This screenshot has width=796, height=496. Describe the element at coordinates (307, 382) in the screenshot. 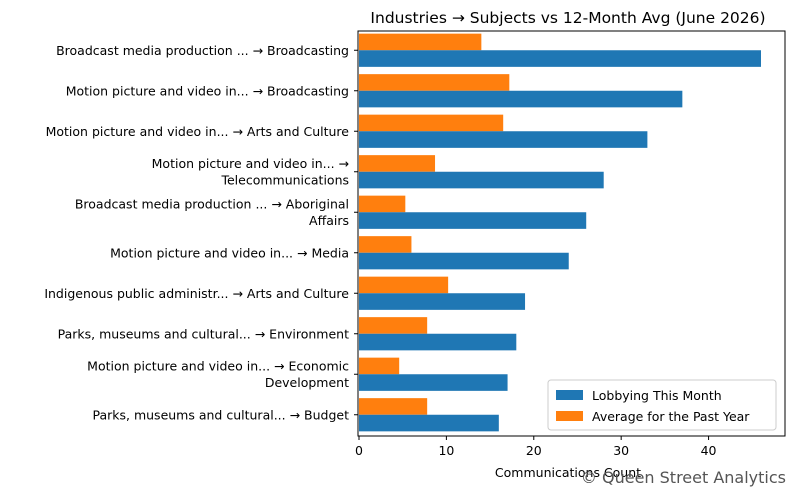

I see `y-tick-label: Development` at that location.